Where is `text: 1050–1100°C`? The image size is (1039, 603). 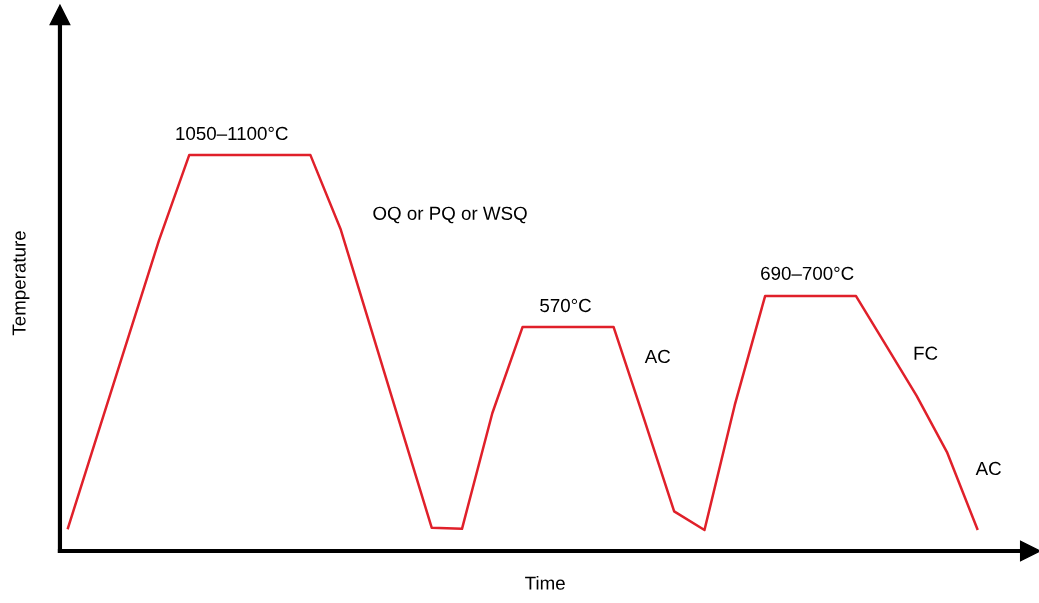
text: 1050–1100°C is located at coordinates (232, 133).